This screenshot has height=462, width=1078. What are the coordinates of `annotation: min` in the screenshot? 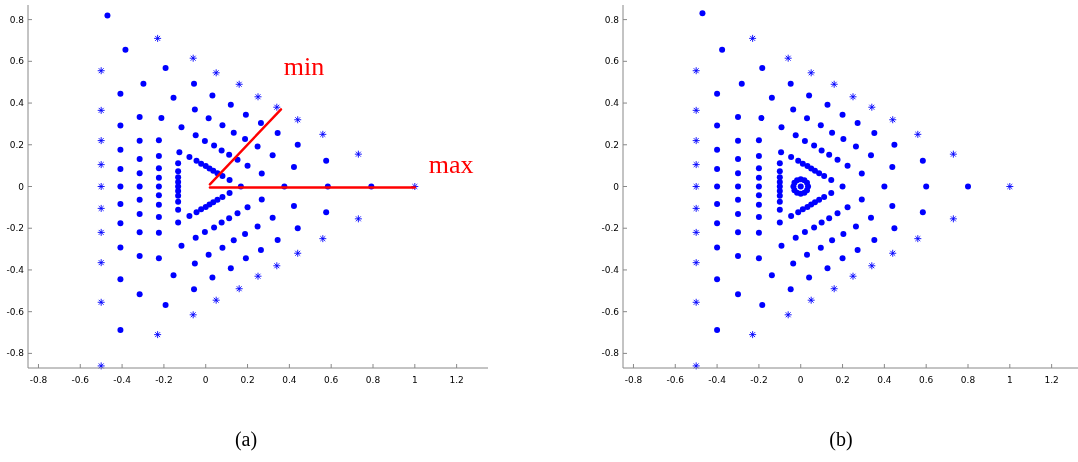 It's located at (304, 66).